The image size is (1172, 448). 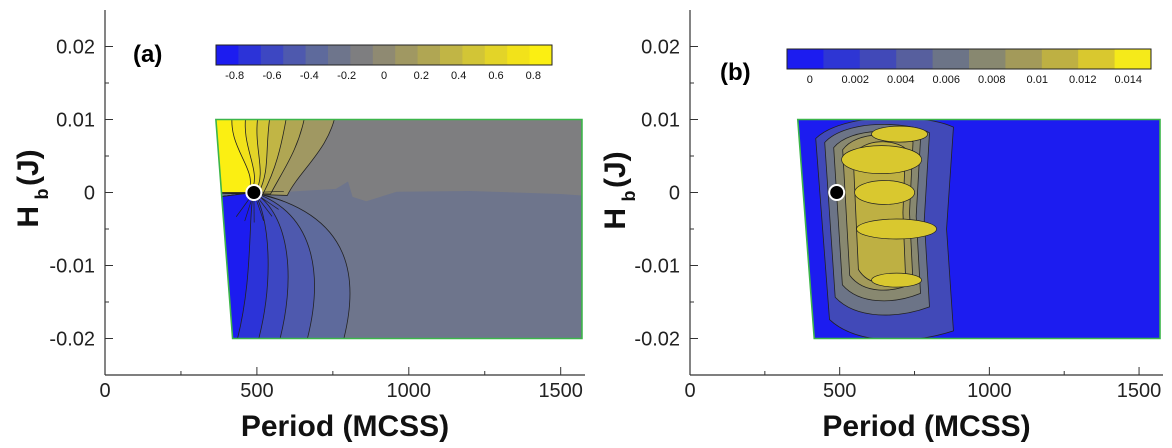 I want to click on colorbar-tick-label: 0.006, so click(x=946, y=80).